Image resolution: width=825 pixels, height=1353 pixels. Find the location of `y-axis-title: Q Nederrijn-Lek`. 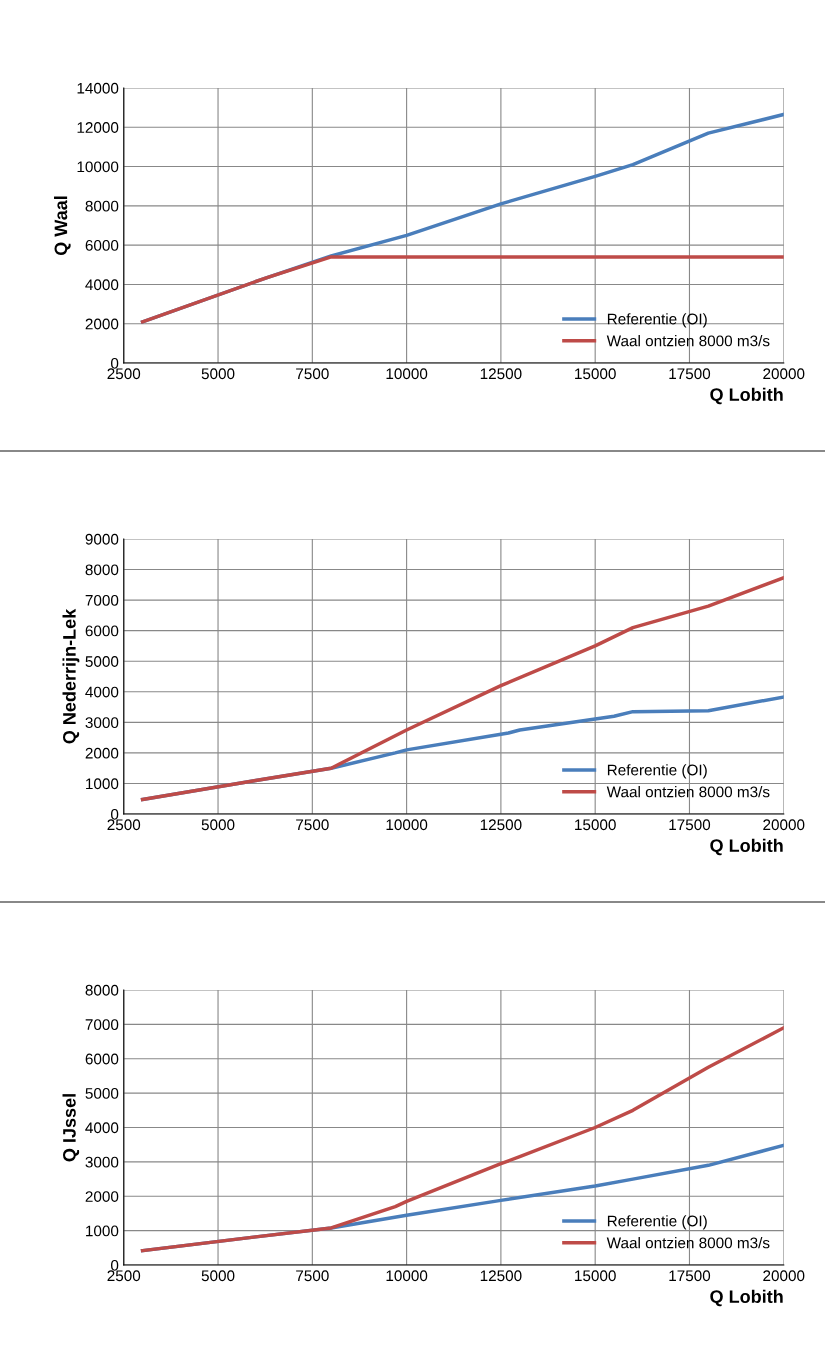

y-axis-title: Q Nederrijn-Lek is located at coordinates (71, 676).